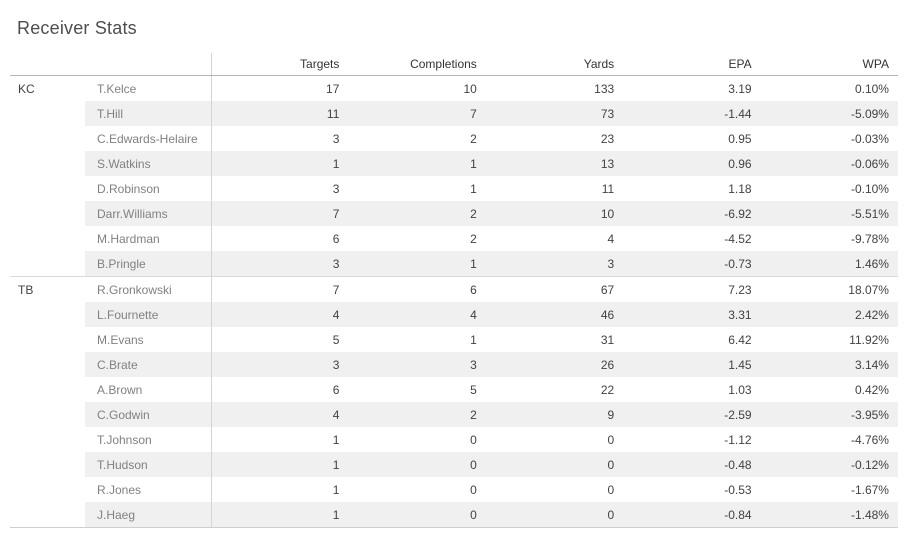 This screenshot has width=908, height=534. What do you see at coordinates (871, 389) in the screenshot?
I see `stat-wpa: 0.42%` at bounding box center [871, 389].